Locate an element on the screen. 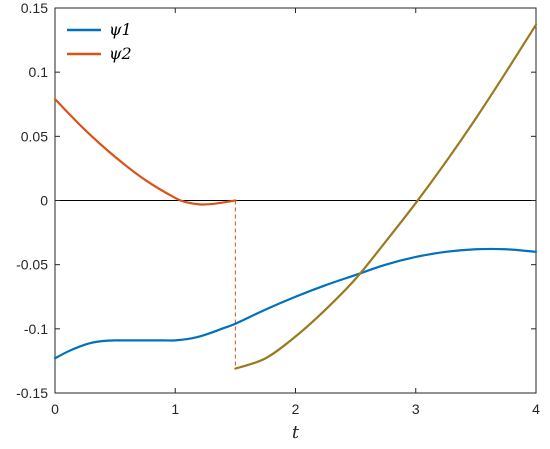  y-tick-label: 0 is located at coordinates (44, 201).